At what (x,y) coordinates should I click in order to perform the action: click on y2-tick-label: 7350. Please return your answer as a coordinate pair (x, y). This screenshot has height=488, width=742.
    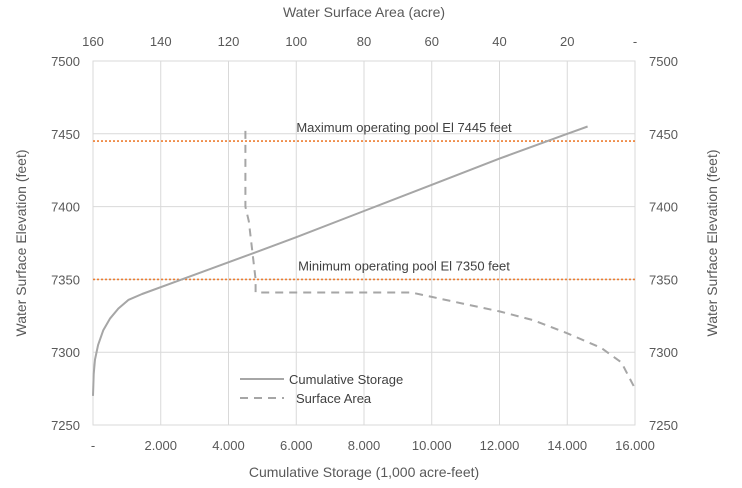
    Looking at the image, I should click on (663, 279).